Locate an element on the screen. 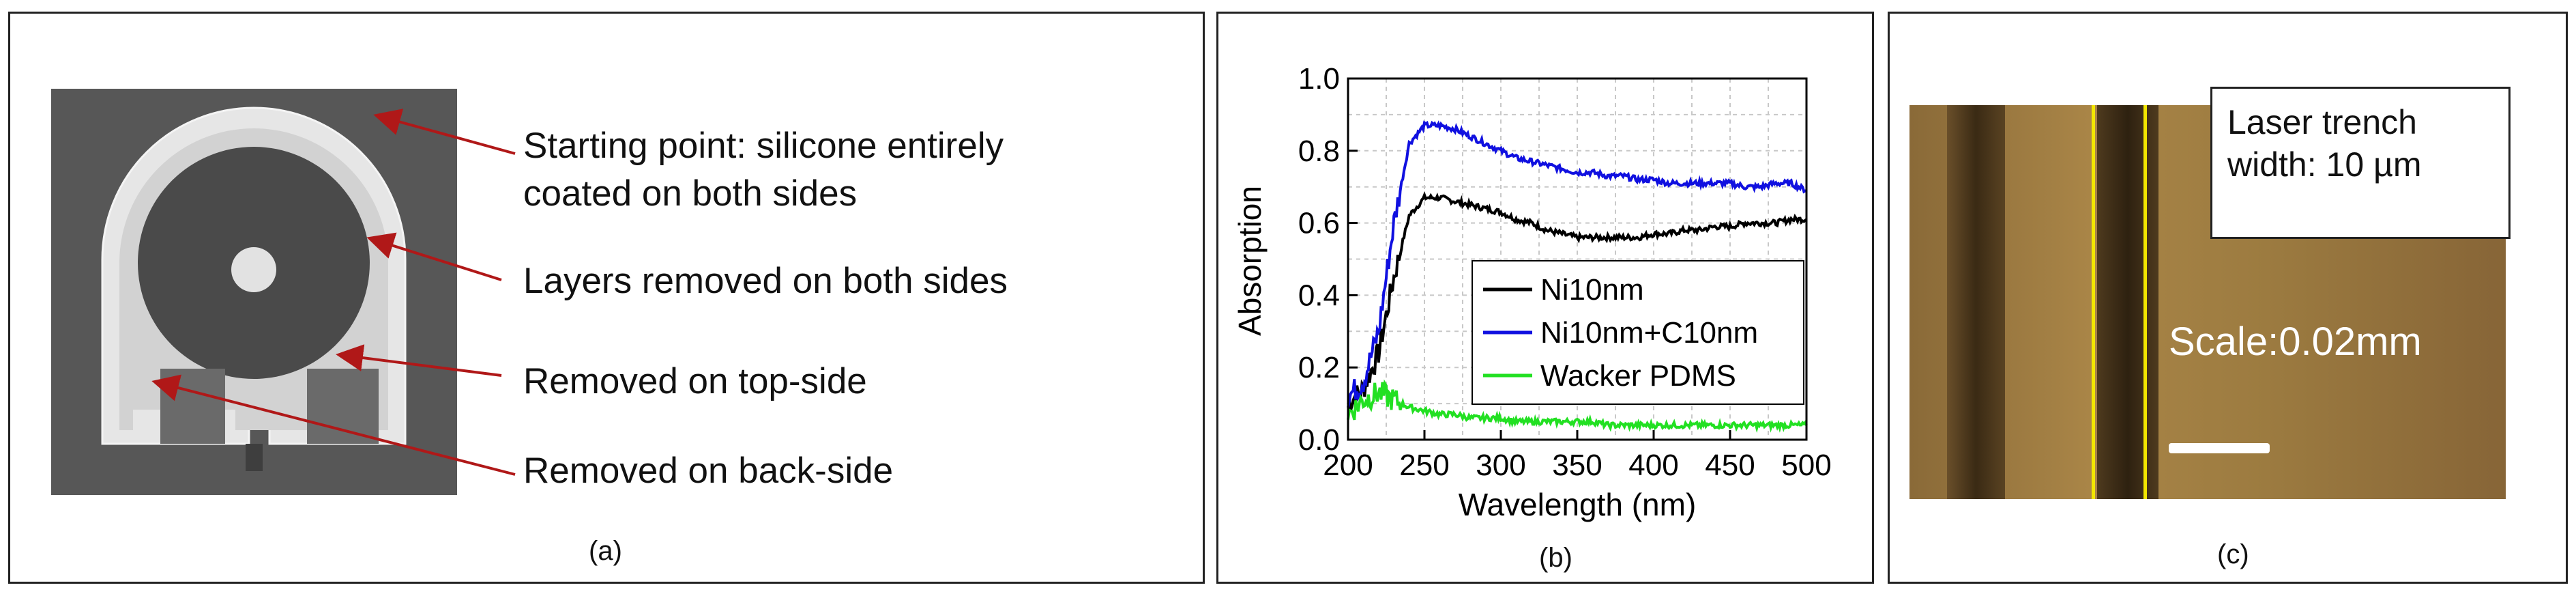 The height and width of the screenshot is (609, 2576). frame-notch is located at coordinates (254, 457).